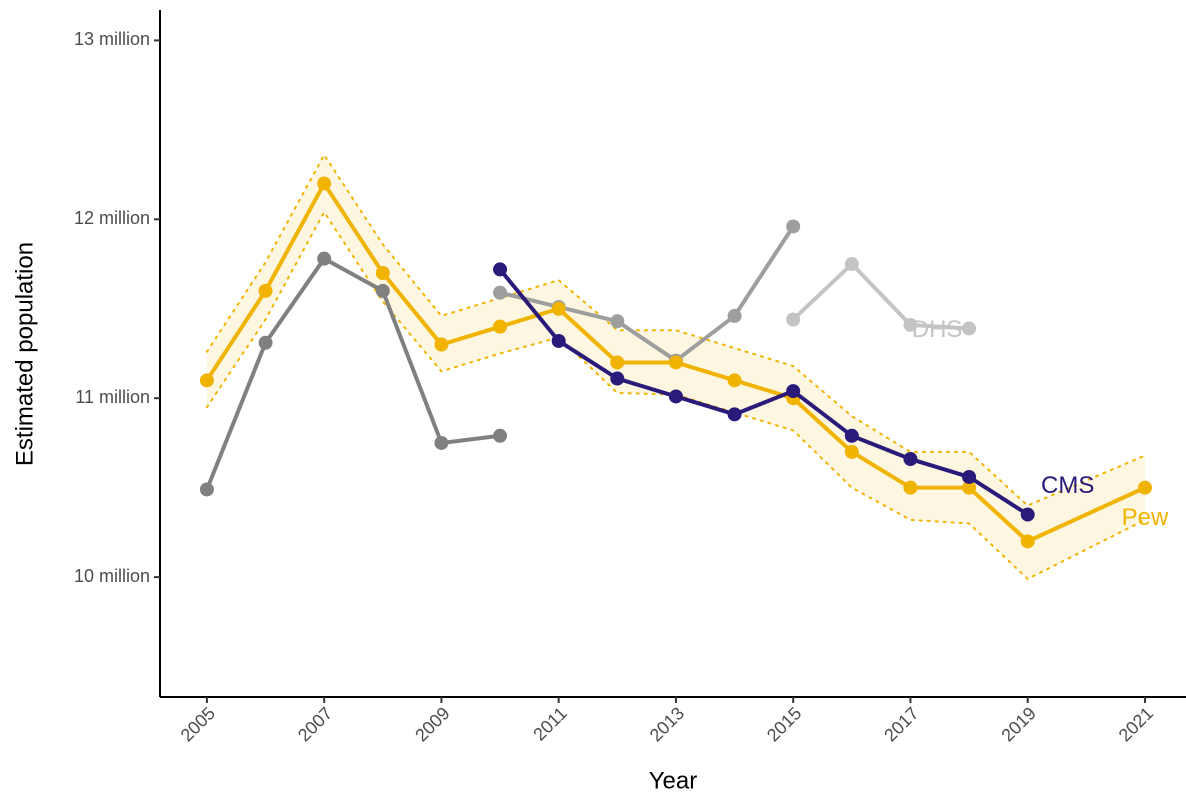 Image resolution: width=1186 pixels, height=795 pixels. Describe the element at coordinates (673, 780) in the screenshot. I see `x-axis-title: Year` at that location.